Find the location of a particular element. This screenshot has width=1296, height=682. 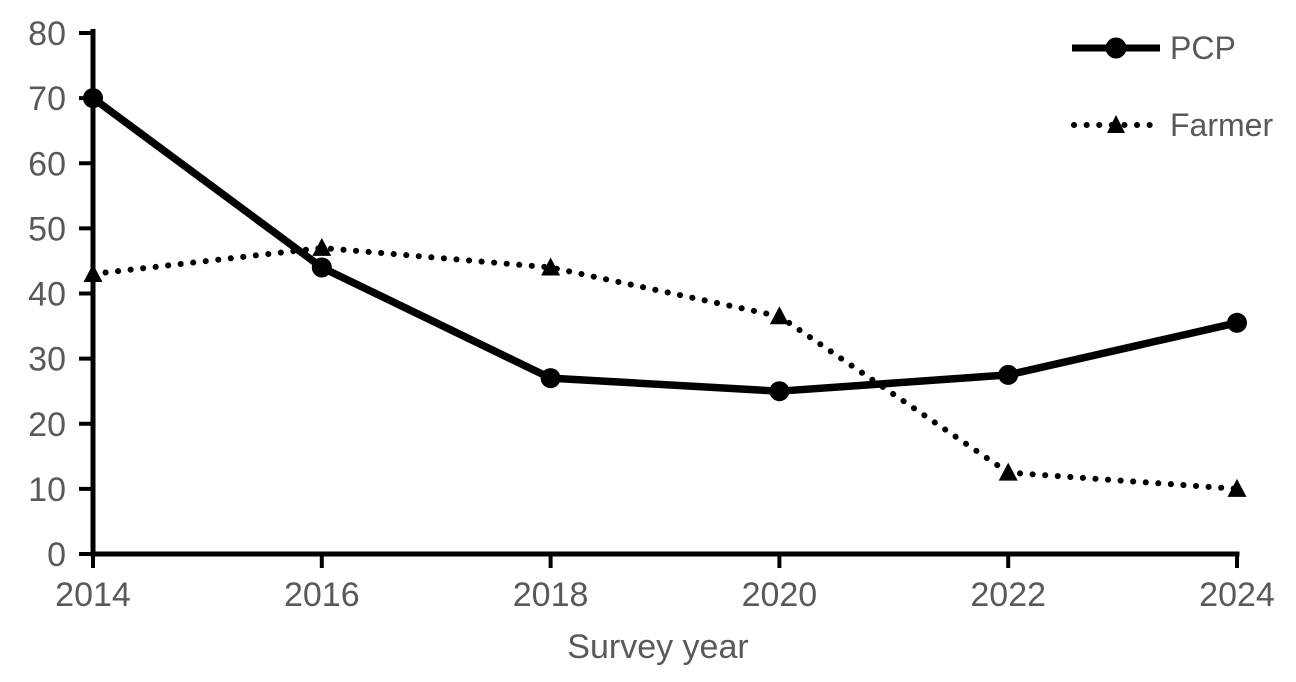

x-tick-label: 2018 is located at coordinates (551, 595).